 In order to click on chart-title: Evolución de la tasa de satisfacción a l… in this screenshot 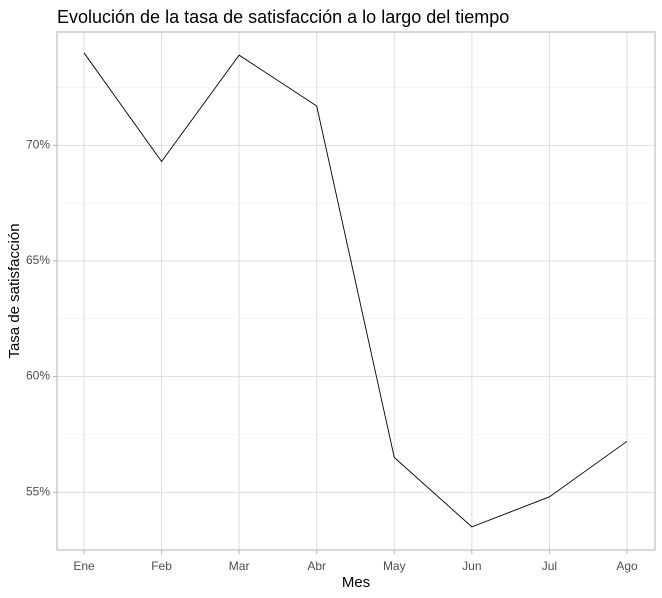, I will do `click(283, 17)`.